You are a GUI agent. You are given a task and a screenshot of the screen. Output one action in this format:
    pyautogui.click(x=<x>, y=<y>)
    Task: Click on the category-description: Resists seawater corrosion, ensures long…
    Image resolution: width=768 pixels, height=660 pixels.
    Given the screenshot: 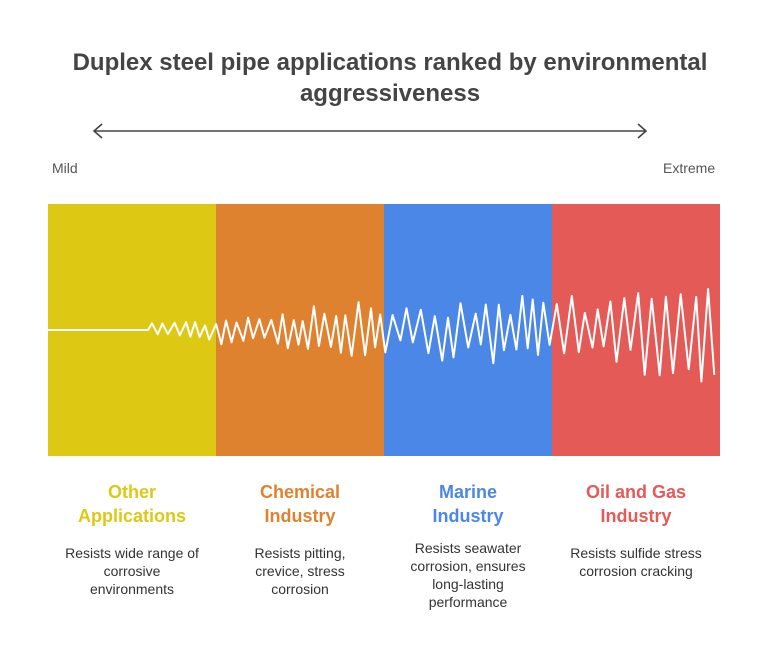 What is the action you would take?
    pyautogui.click(x=468, y=575)
    